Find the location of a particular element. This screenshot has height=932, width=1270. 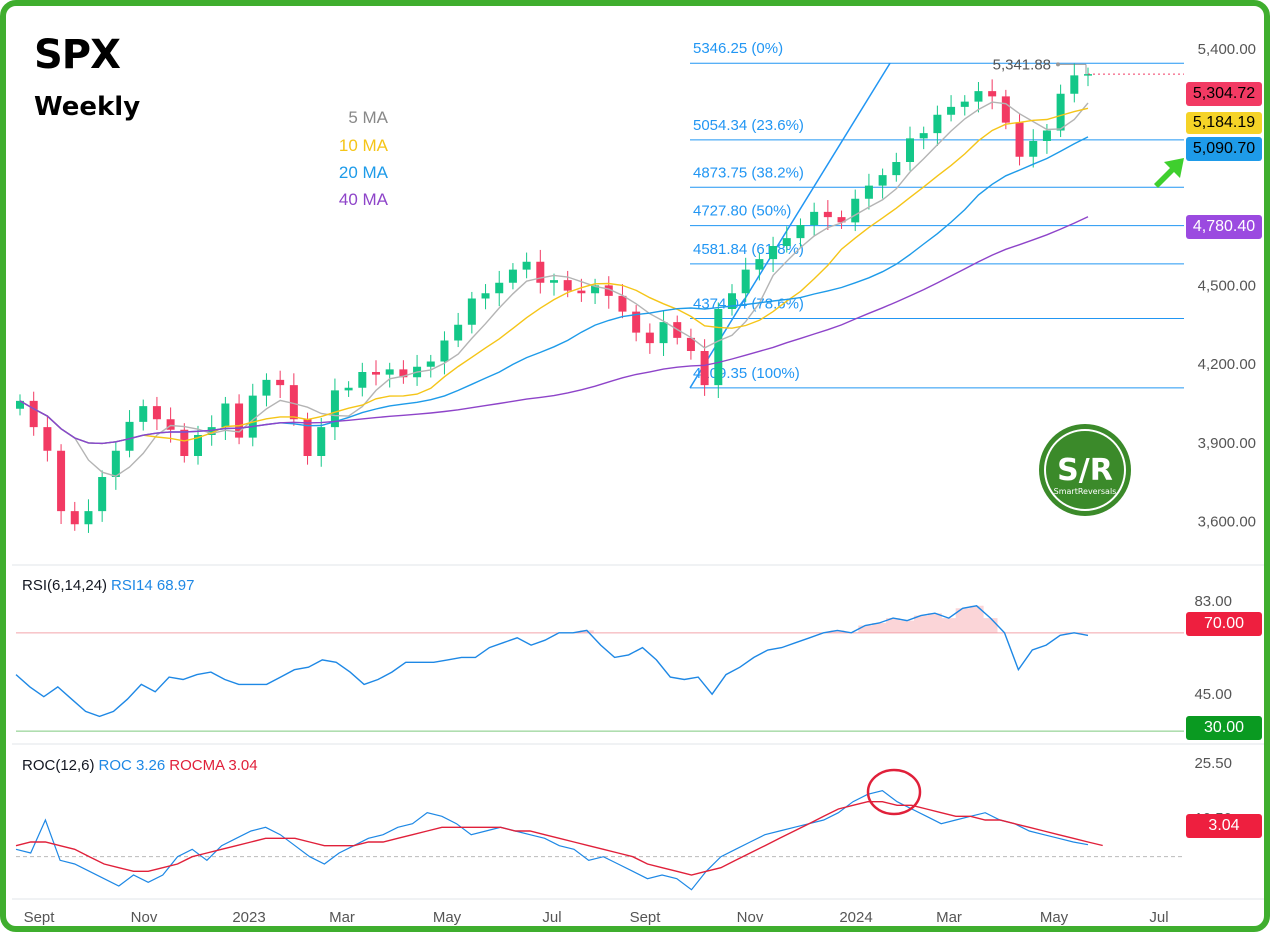

legend-ma20: 20 MA is located at coordinates (363, 172).